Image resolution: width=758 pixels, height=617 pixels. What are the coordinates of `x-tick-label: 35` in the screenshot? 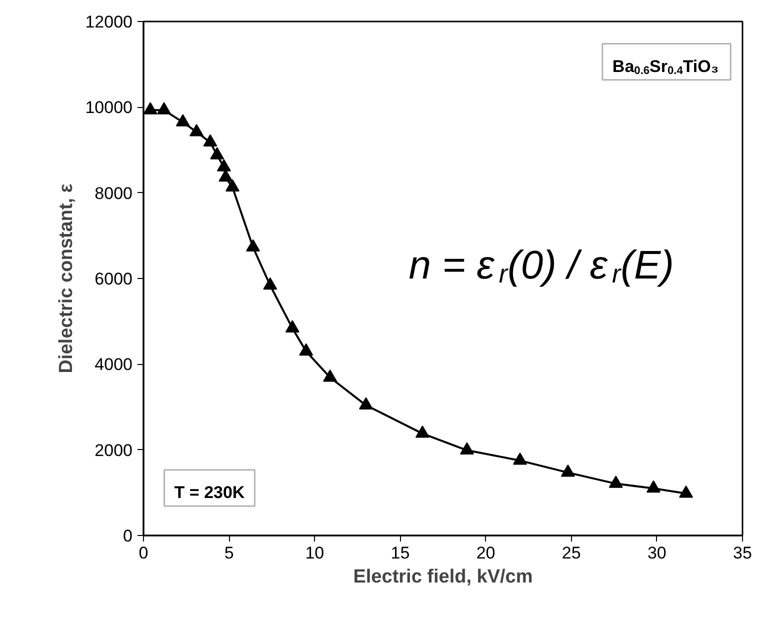 It's located at (742, 553).